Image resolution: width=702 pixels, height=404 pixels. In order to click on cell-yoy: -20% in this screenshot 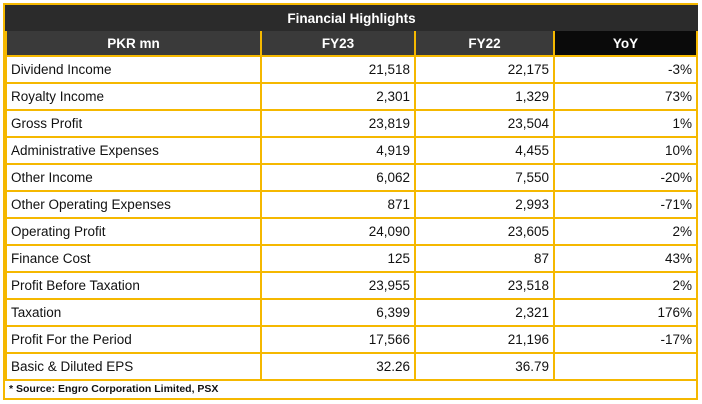, I will do `click(625, 177)`.